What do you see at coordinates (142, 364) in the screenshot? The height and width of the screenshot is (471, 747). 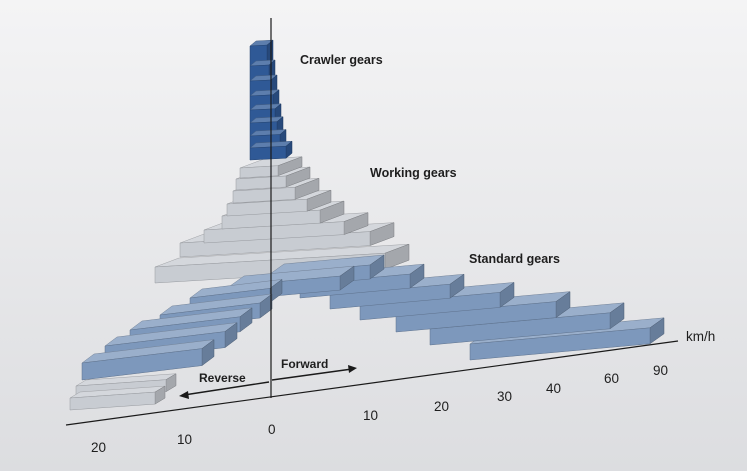 I see `standard-gear-reverse-5-front` at bounding box center [142, 364].